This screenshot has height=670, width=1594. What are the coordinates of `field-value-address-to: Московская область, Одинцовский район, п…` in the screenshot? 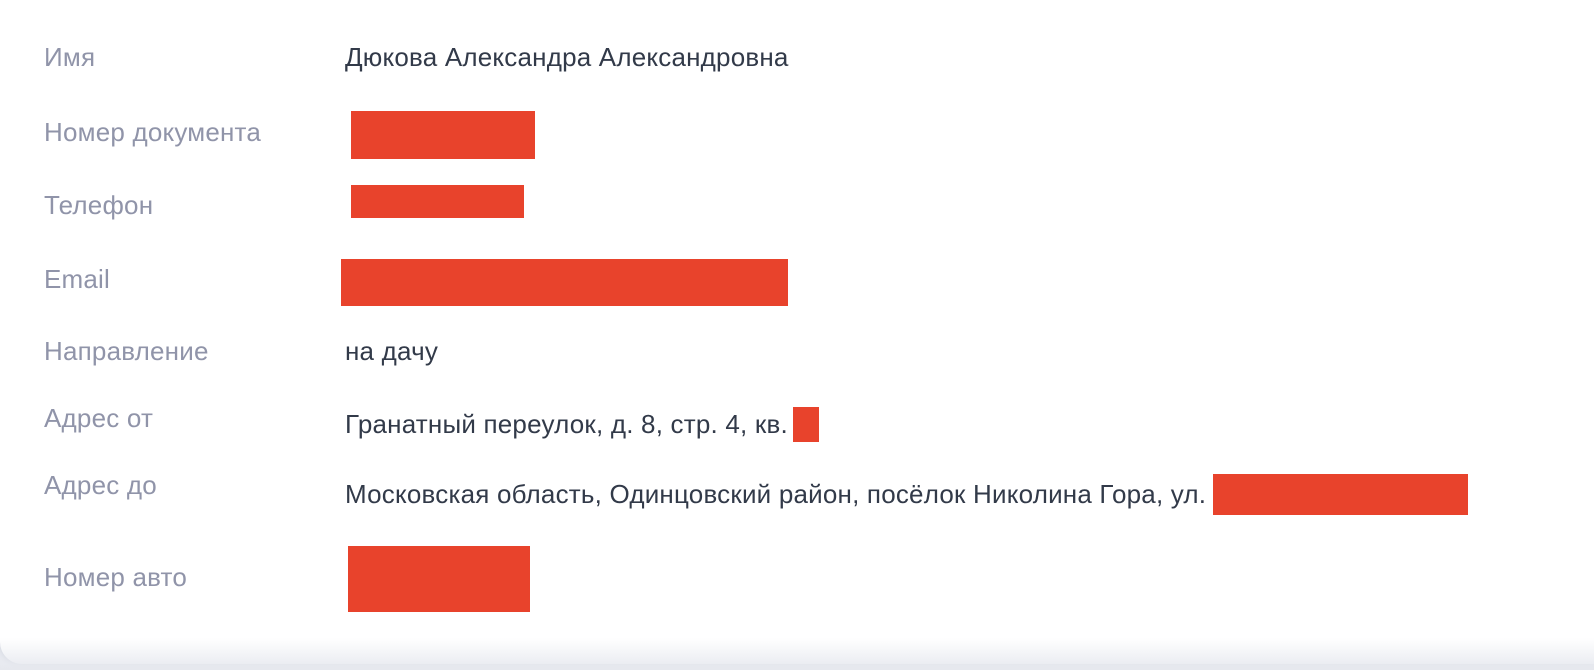 It's located at (907, 494).